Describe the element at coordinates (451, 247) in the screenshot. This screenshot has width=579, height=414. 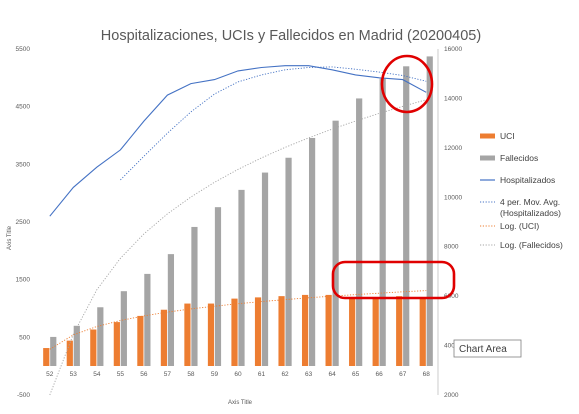
I see `right-tick-label: 8000` at that location.